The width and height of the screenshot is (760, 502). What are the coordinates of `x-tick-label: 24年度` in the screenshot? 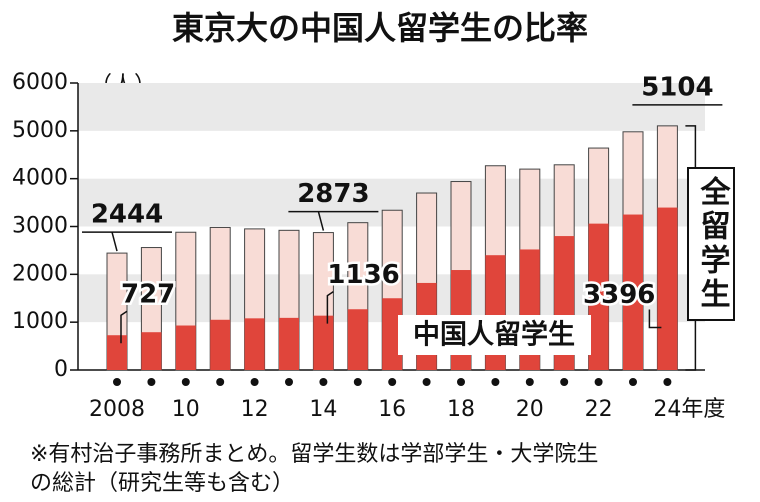 It's located at (689, 409).